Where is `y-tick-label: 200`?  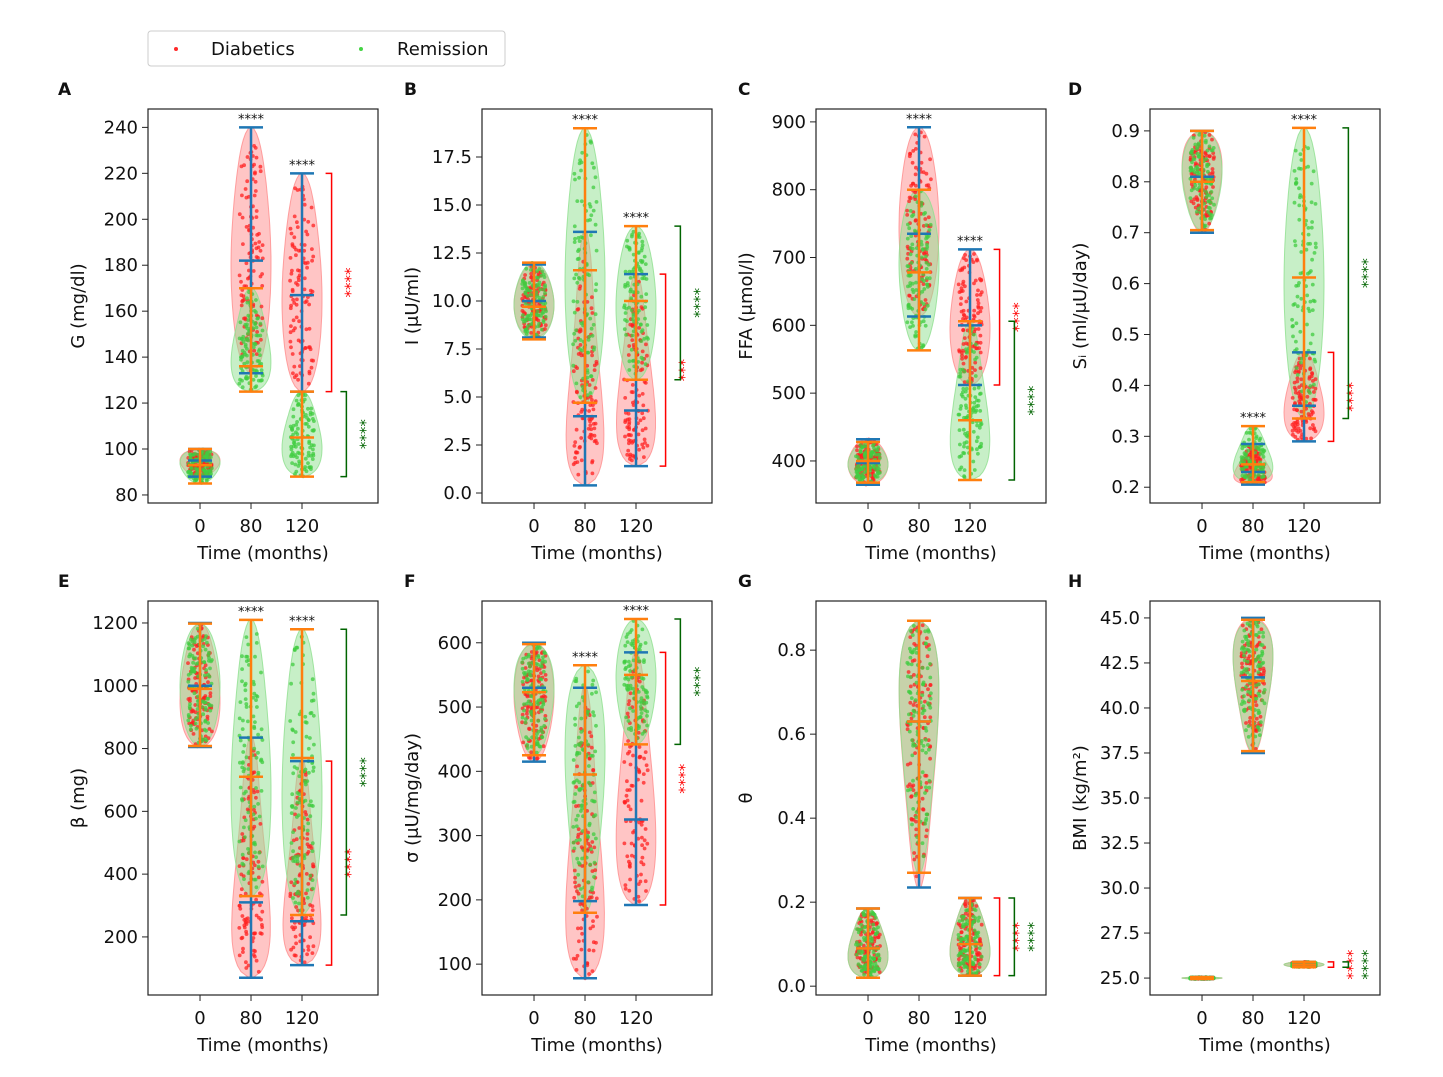
y-tick-label: 200 is located at coordinates (455, 900).